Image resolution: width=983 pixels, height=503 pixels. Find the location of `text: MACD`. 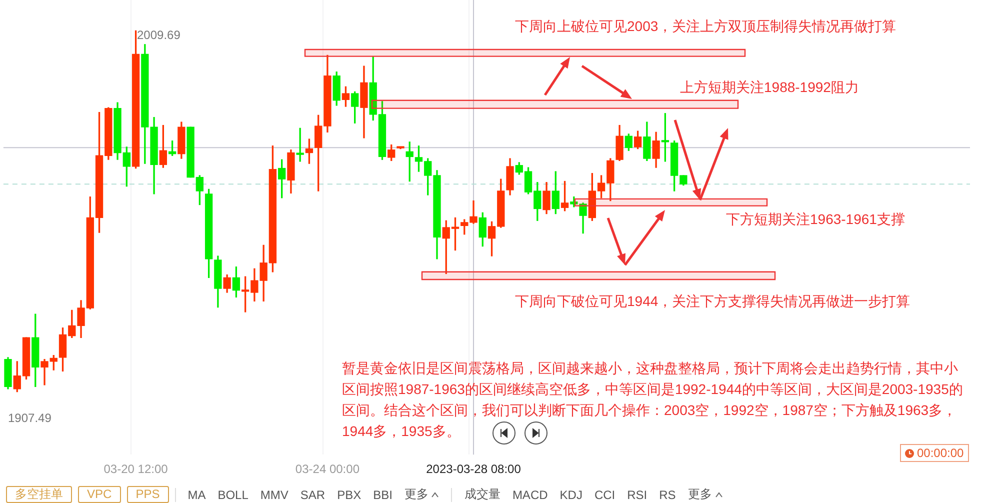

text: MACD is located at coordinates (530, 495).